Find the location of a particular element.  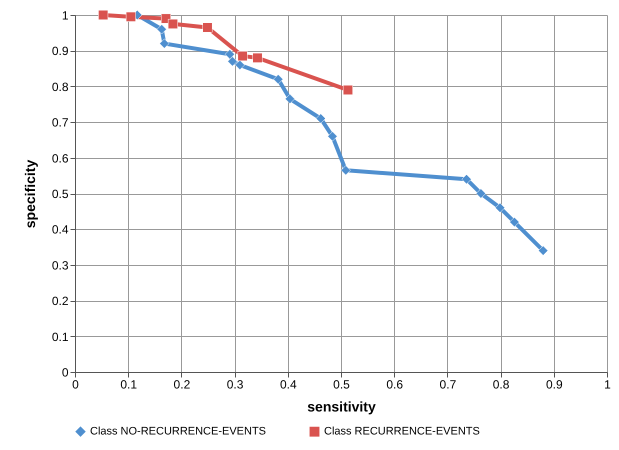

x-tick-label: 0.8 is located at coordinates (501, 385).